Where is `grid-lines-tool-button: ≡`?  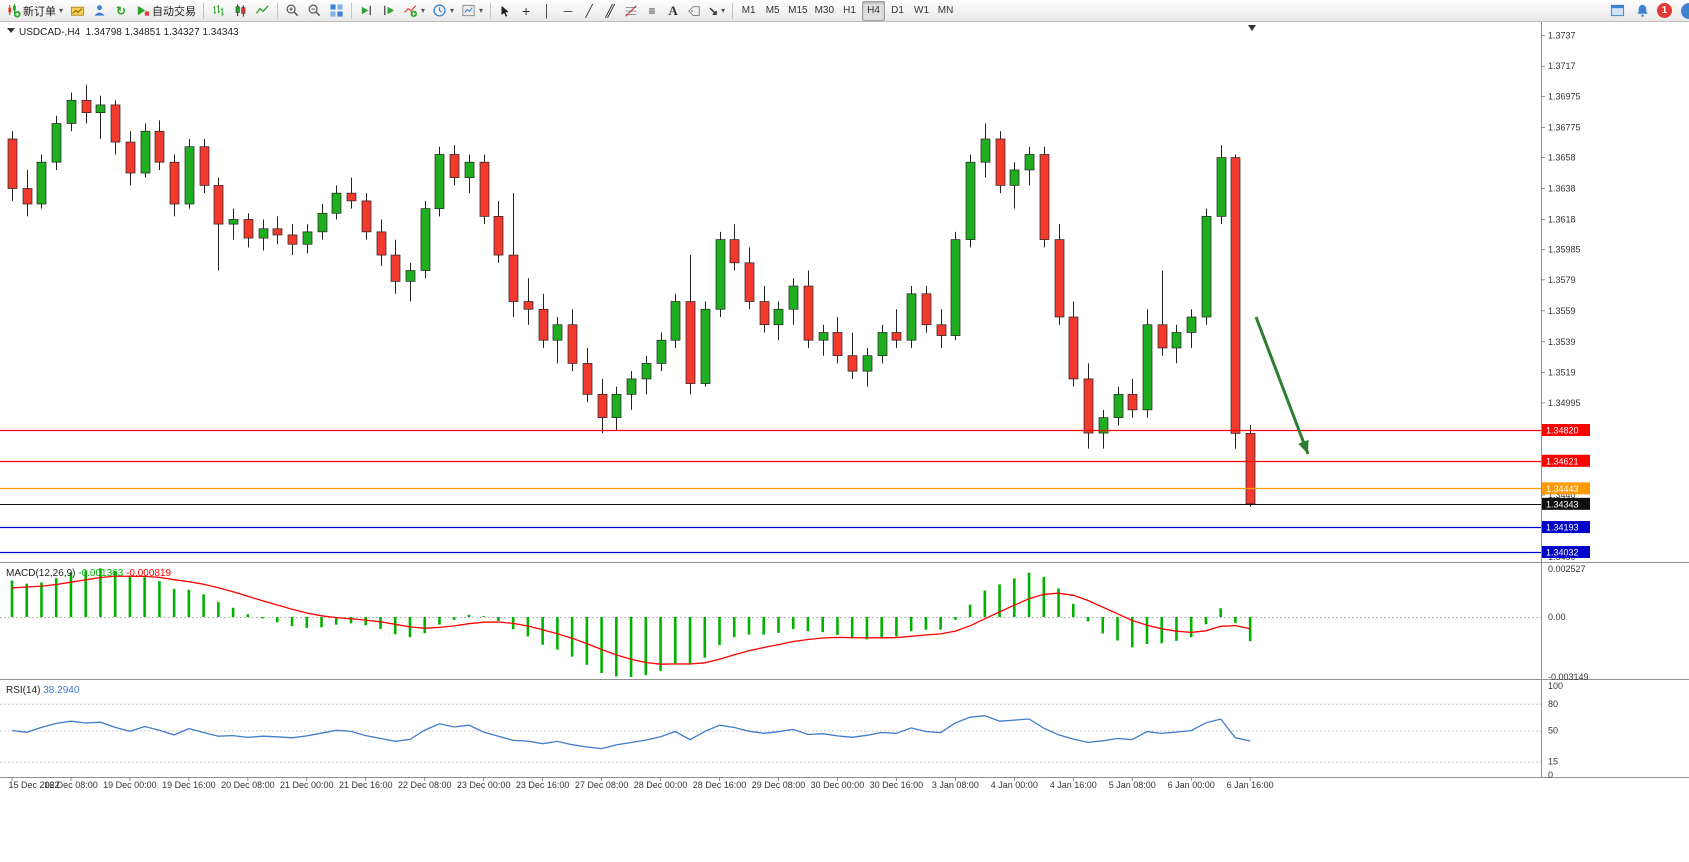
grid-lines-tool-button: ≡ is located at coordinates (652, 11).